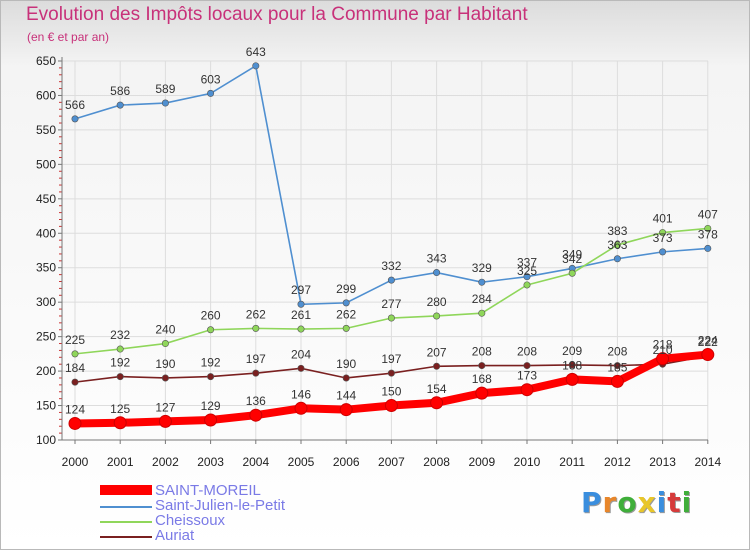  Describe the element at coordinates (610, 502) in the screenshot. I see `brand-letter: r` at that location.